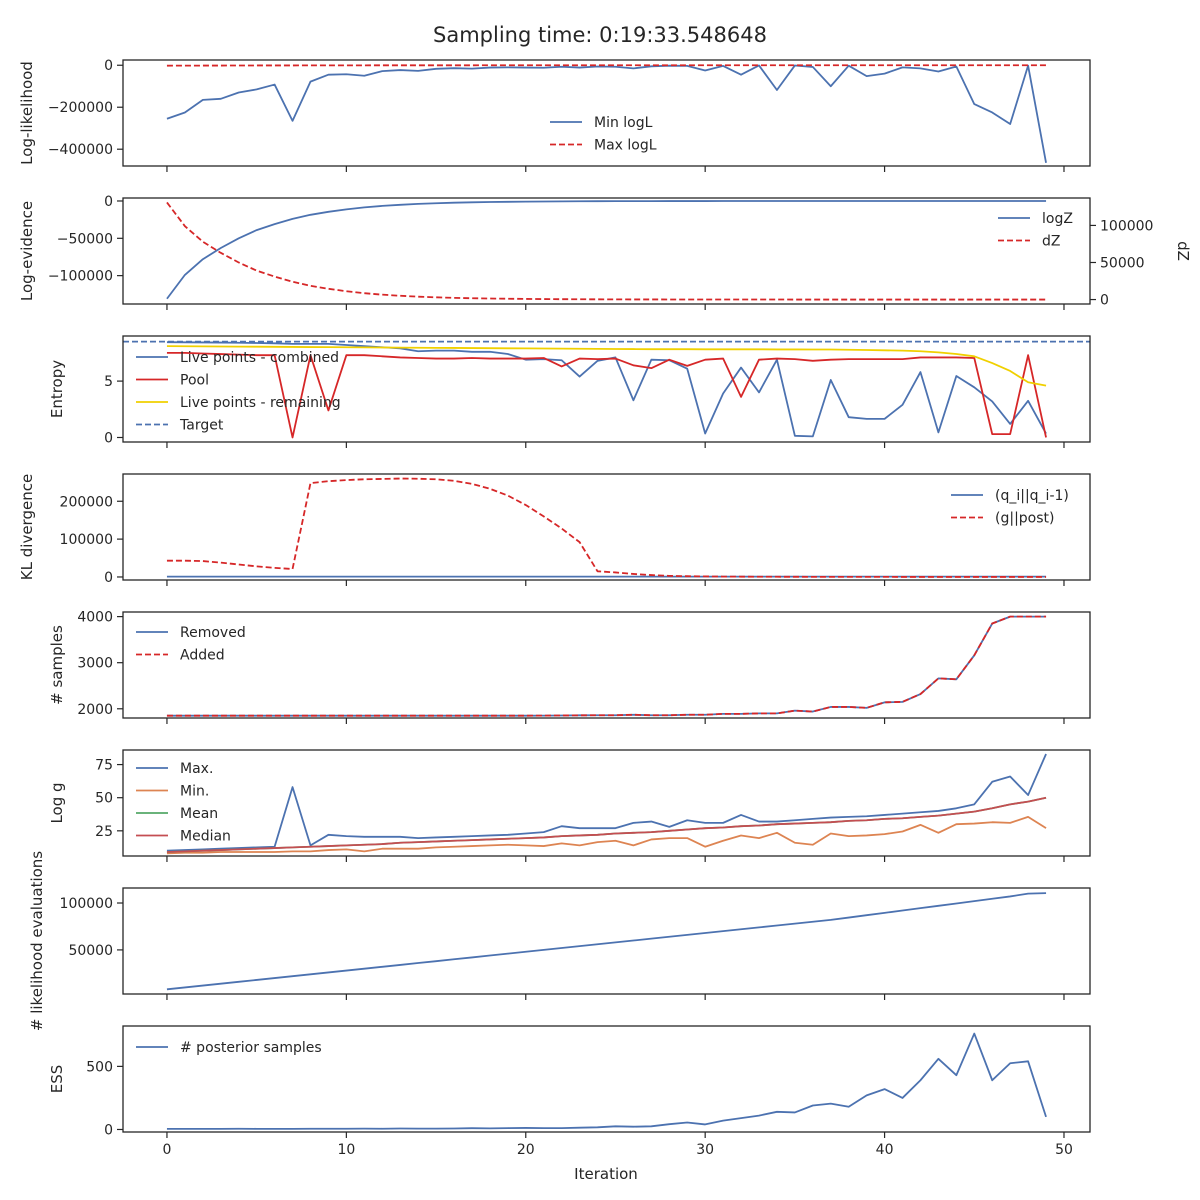  Describe the element at coordinates (183, 803) in the screenshot. I see `legend: Max. Min. Mean Median` at that location.